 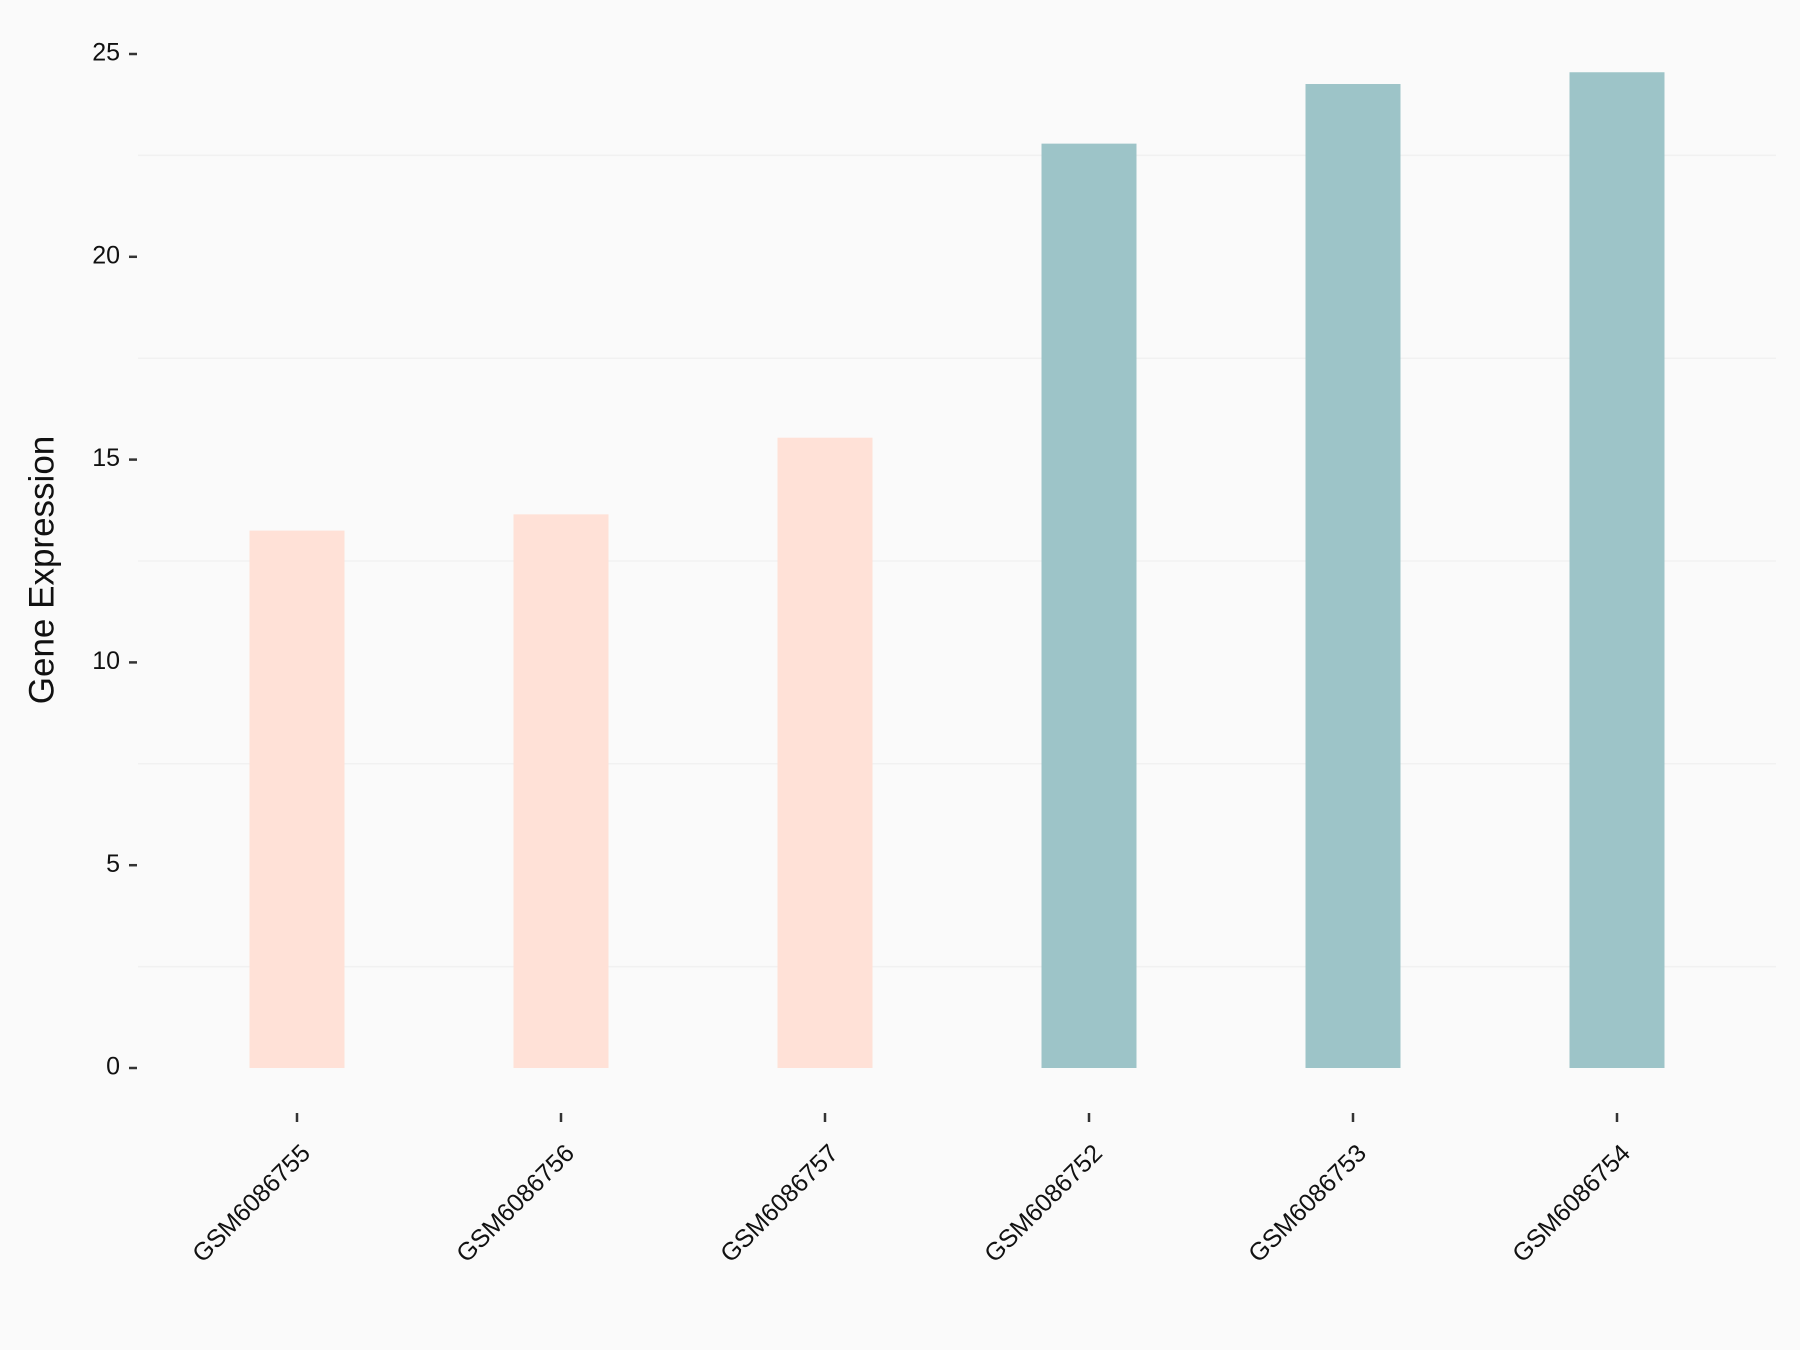 What do you see at coordinates (41, 570) in the screenshot?
I see `y-axis-title: Gene Expression` at bounding box center [41, 570].